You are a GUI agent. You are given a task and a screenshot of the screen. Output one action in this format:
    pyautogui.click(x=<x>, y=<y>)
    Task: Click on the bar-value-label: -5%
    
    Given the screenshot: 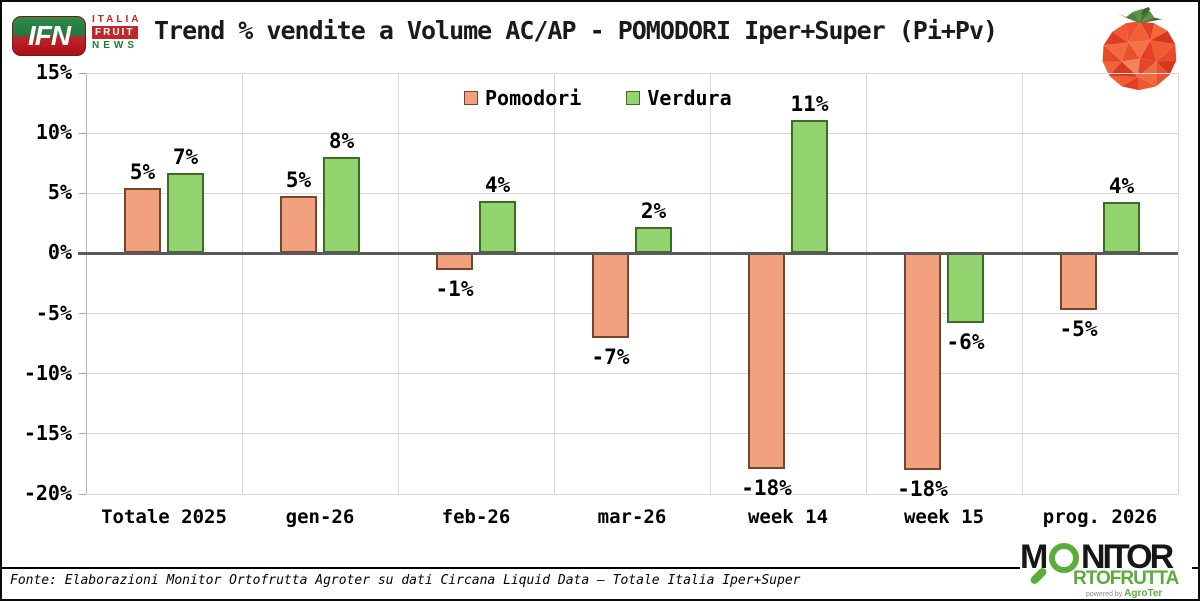 What is the action you would take?
    pyautogui.click(x=1078, y=328)
    